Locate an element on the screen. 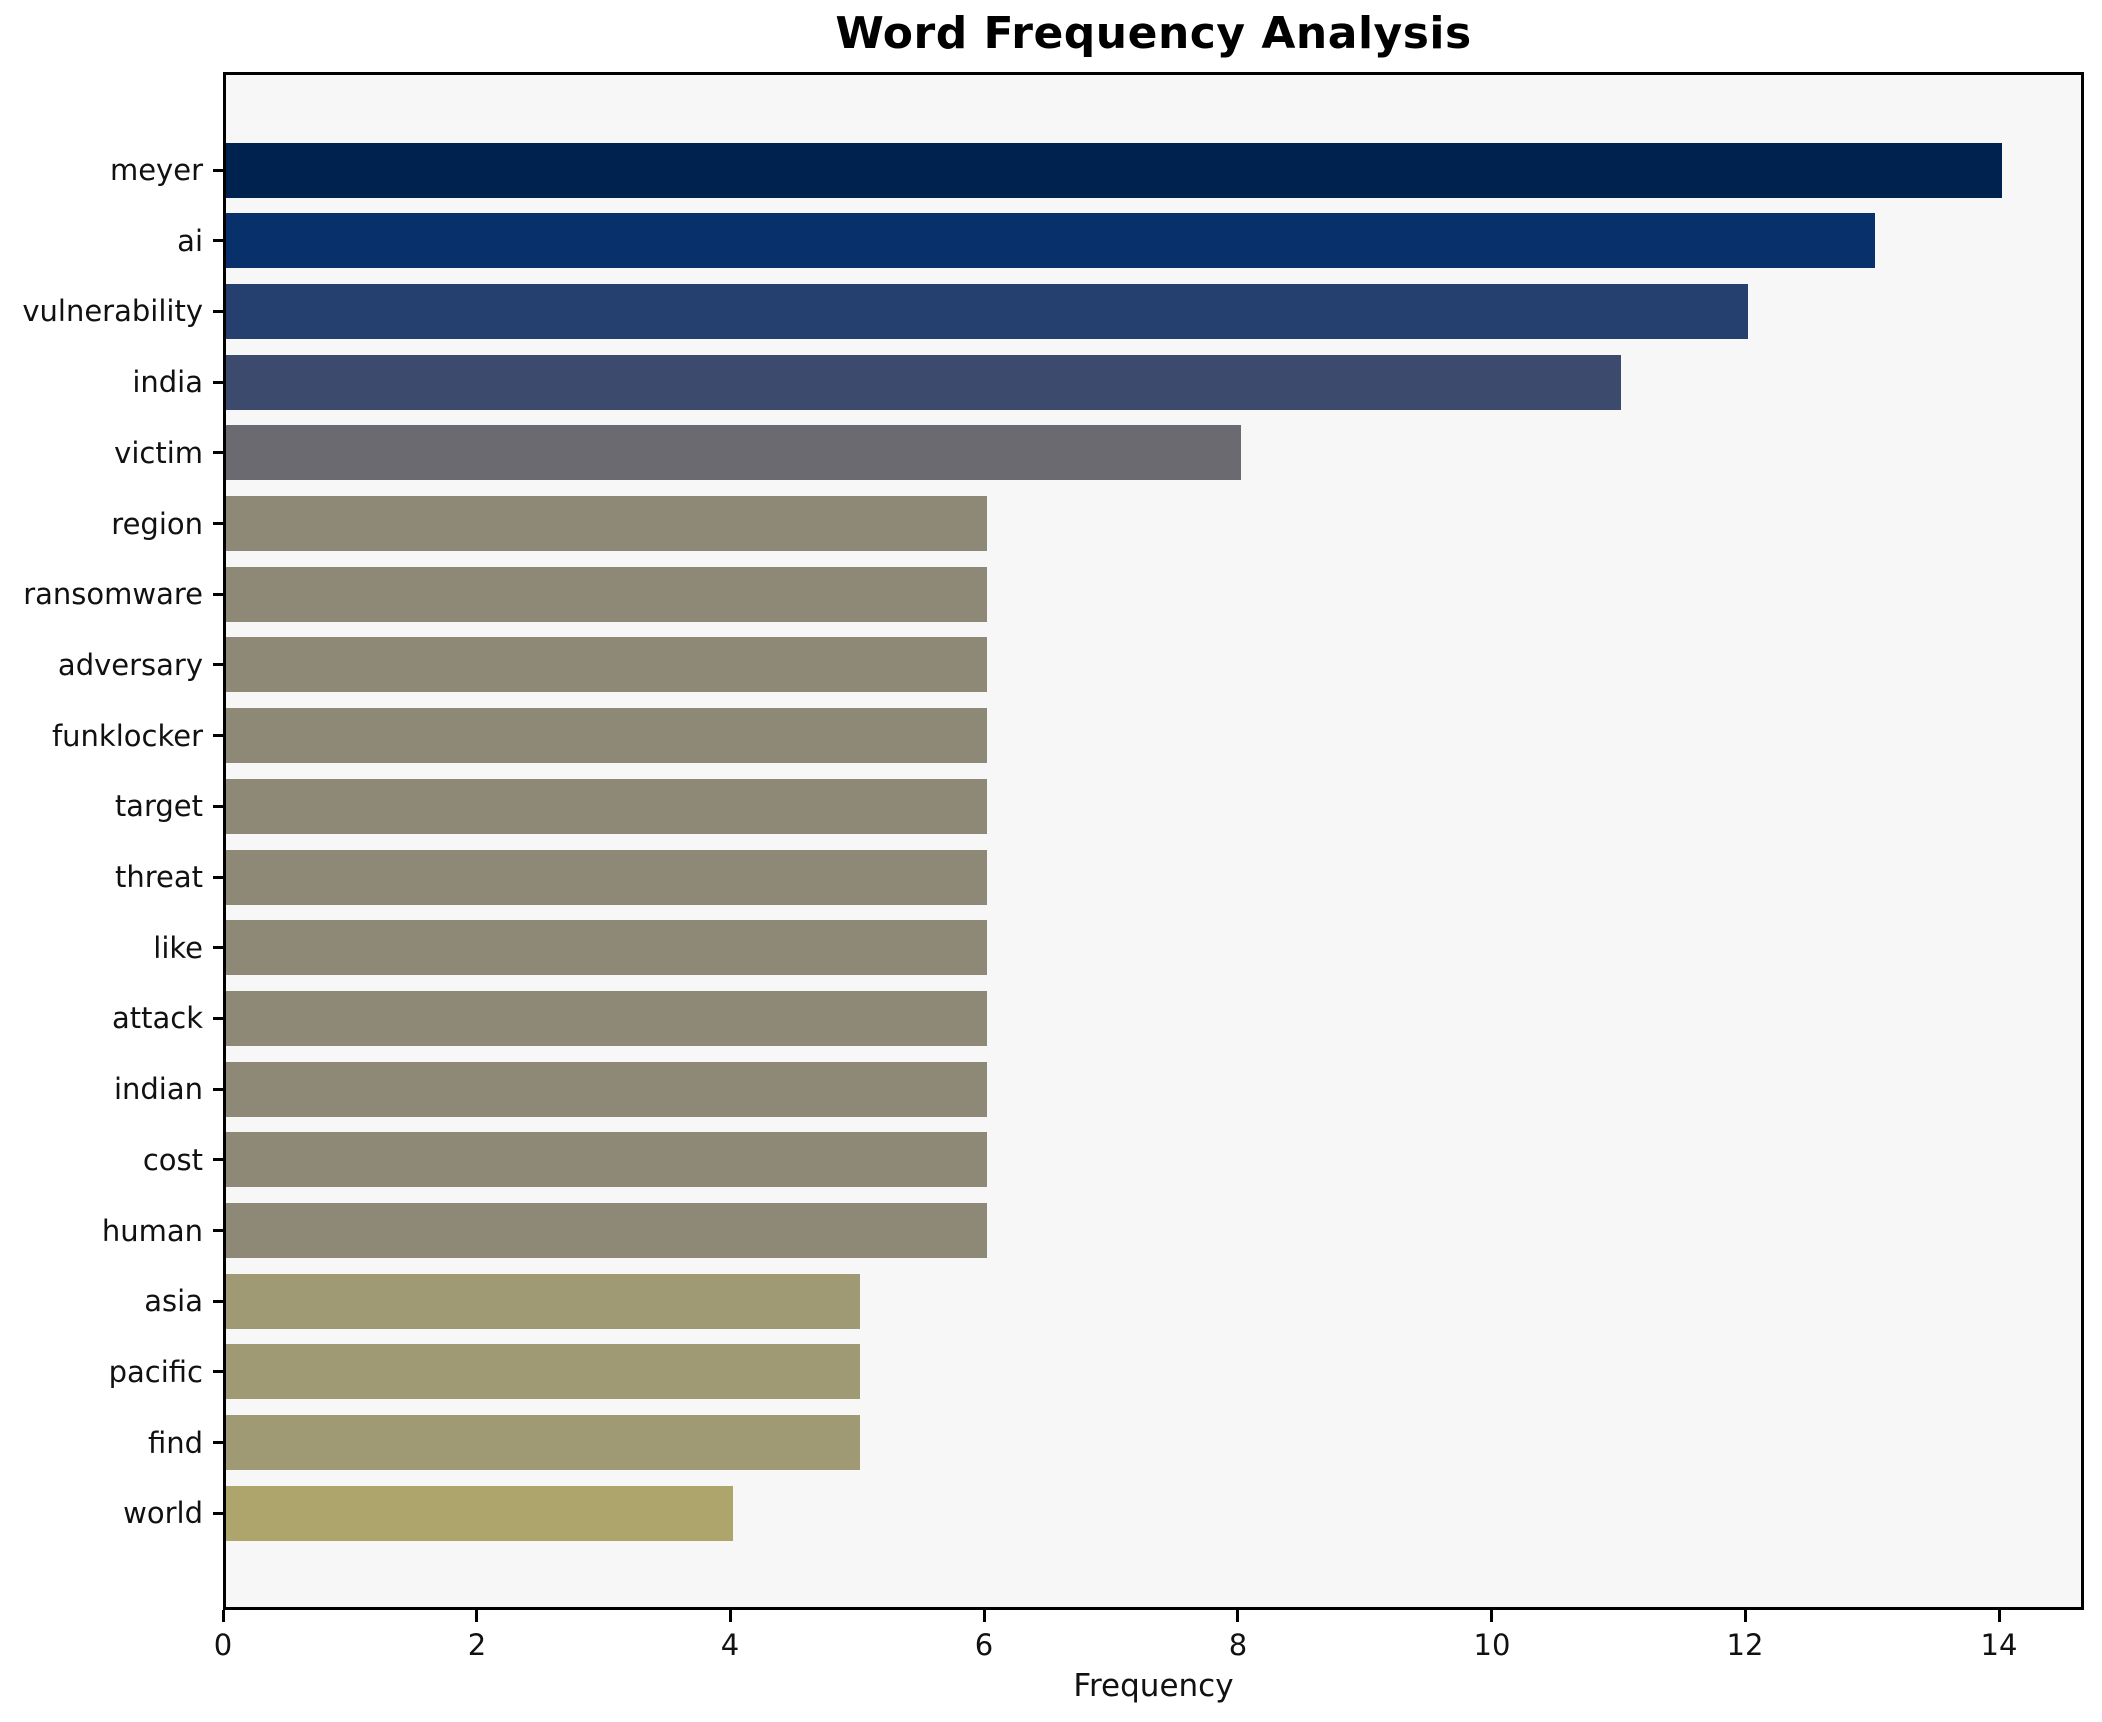 The image size is (2102, 1722). bar-world is located at coordinates (479, 1513).